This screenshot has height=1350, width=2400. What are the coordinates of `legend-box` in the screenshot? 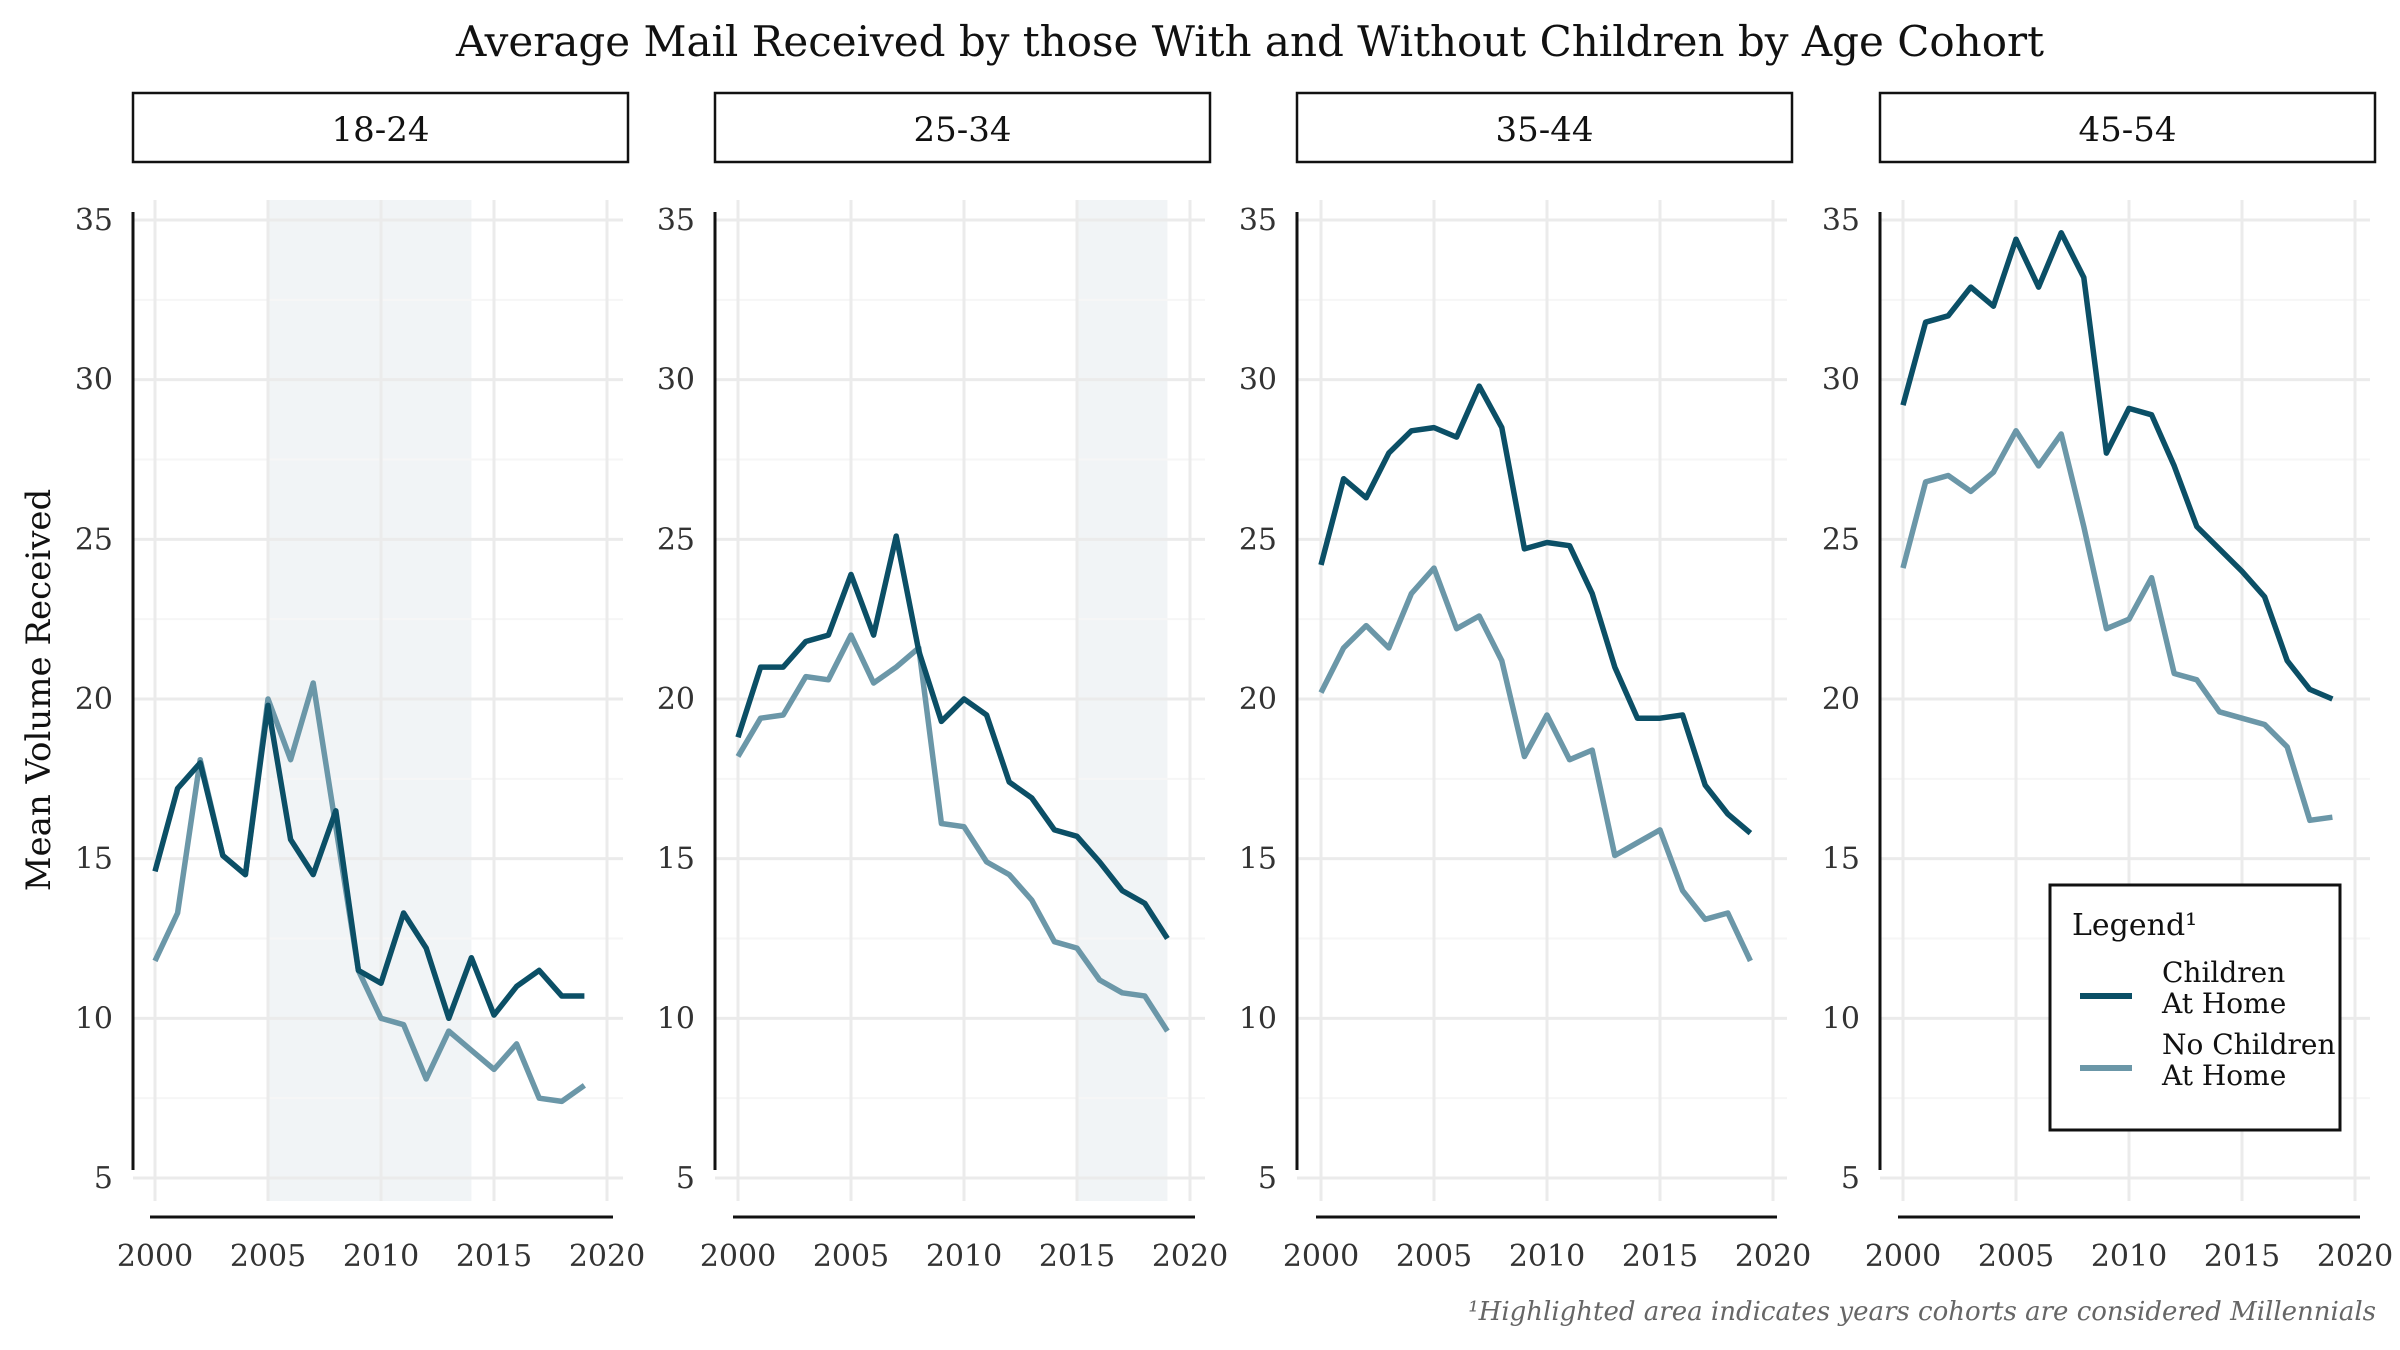 It's located at (2195, 1007).